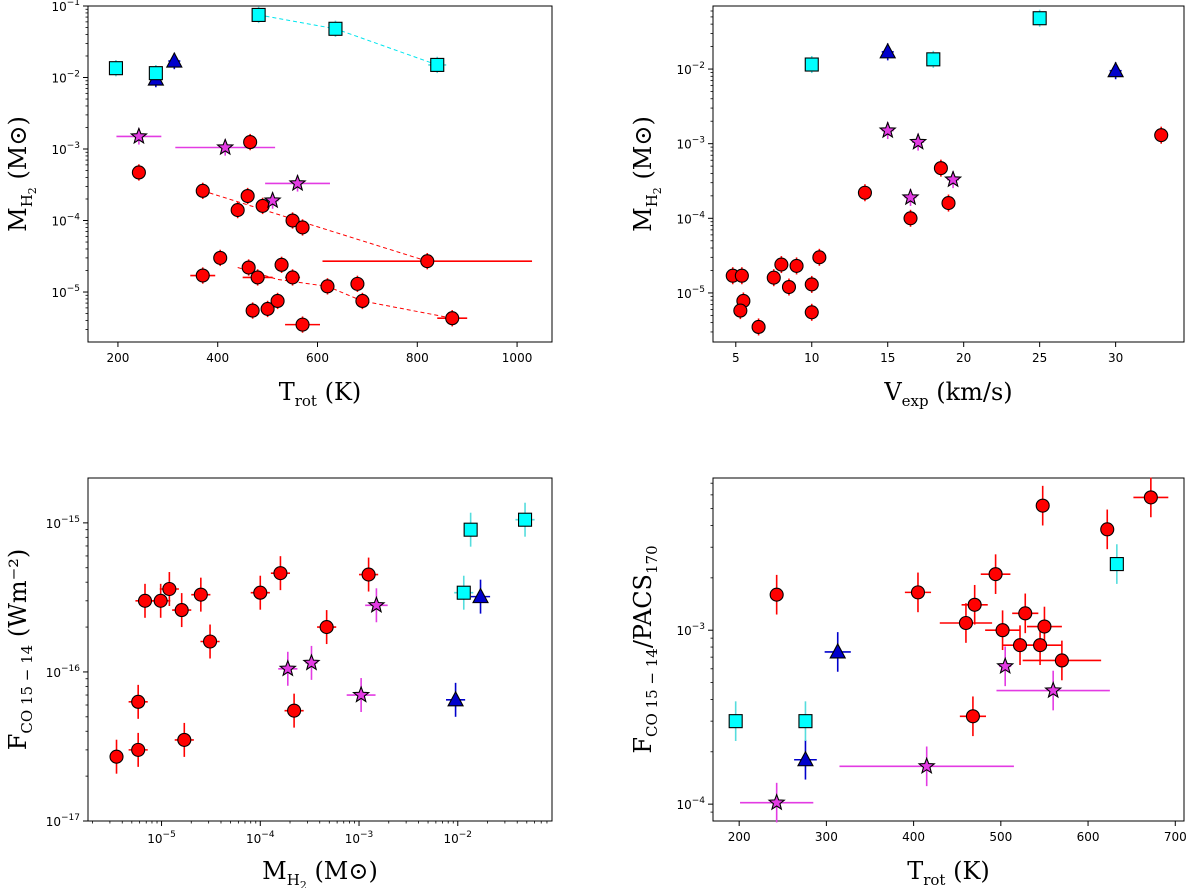 The image size is (1200, 888). Describe the element at coordinates (517, 358) in the screenshot. I see `x-tick-label: 1000` at that location.